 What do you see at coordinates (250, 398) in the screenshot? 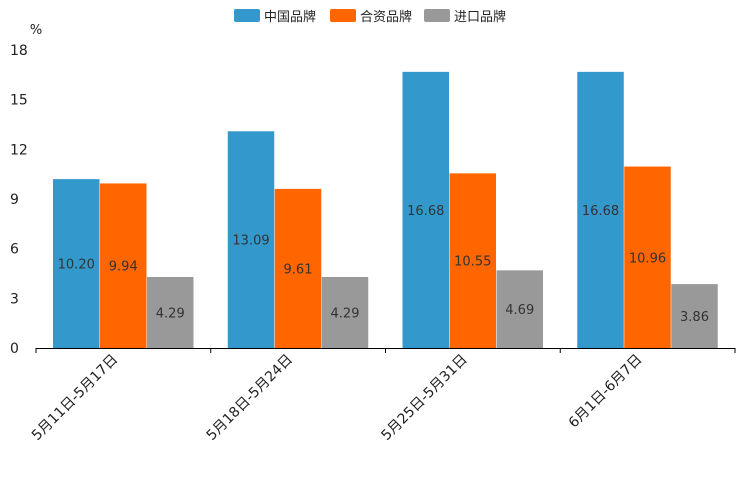
I see `x-tick-label-2: 5月18日-5月24日` at bounding box center [250, 398].